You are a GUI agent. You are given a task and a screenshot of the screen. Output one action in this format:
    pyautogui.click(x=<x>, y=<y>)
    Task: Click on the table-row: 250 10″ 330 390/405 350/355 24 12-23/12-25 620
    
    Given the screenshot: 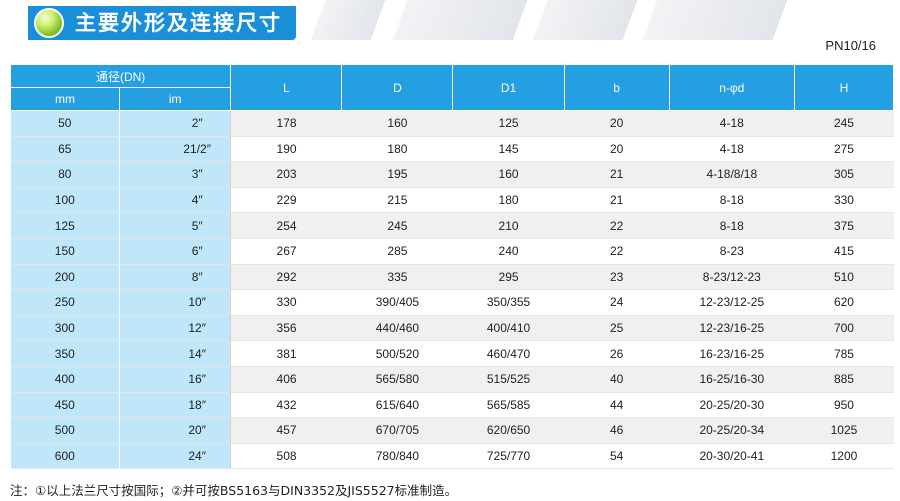 What is the action you would take?
    pyautogui.click(x=452, y=302)
    